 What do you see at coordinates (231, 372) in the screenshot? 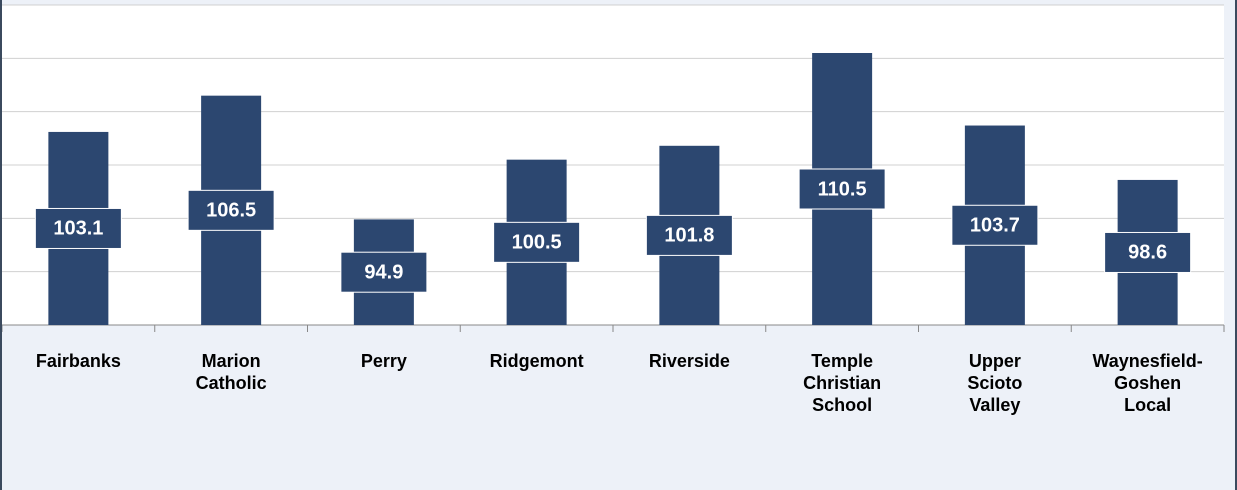
I see `x-tick-label: Marion Catholic` at bounding box center [231, 372].